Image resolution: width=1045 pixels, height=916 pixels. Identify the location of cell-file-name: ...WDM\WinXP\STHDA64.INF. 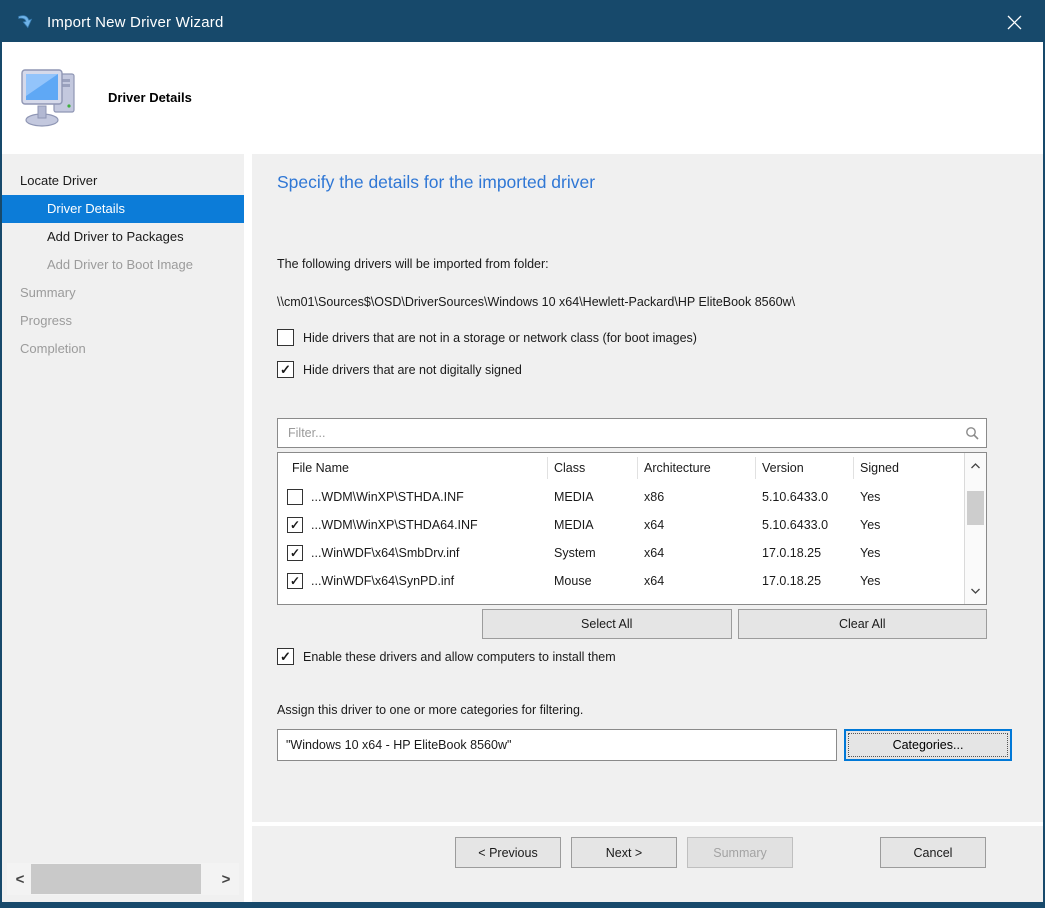
(394, 525).